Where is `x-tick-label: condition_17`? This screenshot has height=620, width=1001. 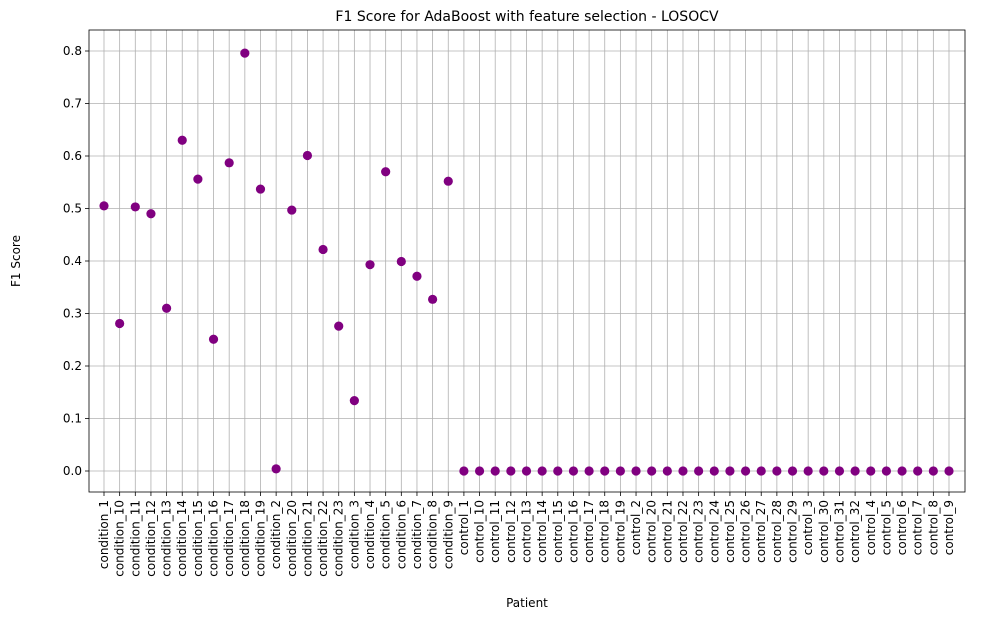 x-tick-label: condition_17 is located at coordinates (229, 538).